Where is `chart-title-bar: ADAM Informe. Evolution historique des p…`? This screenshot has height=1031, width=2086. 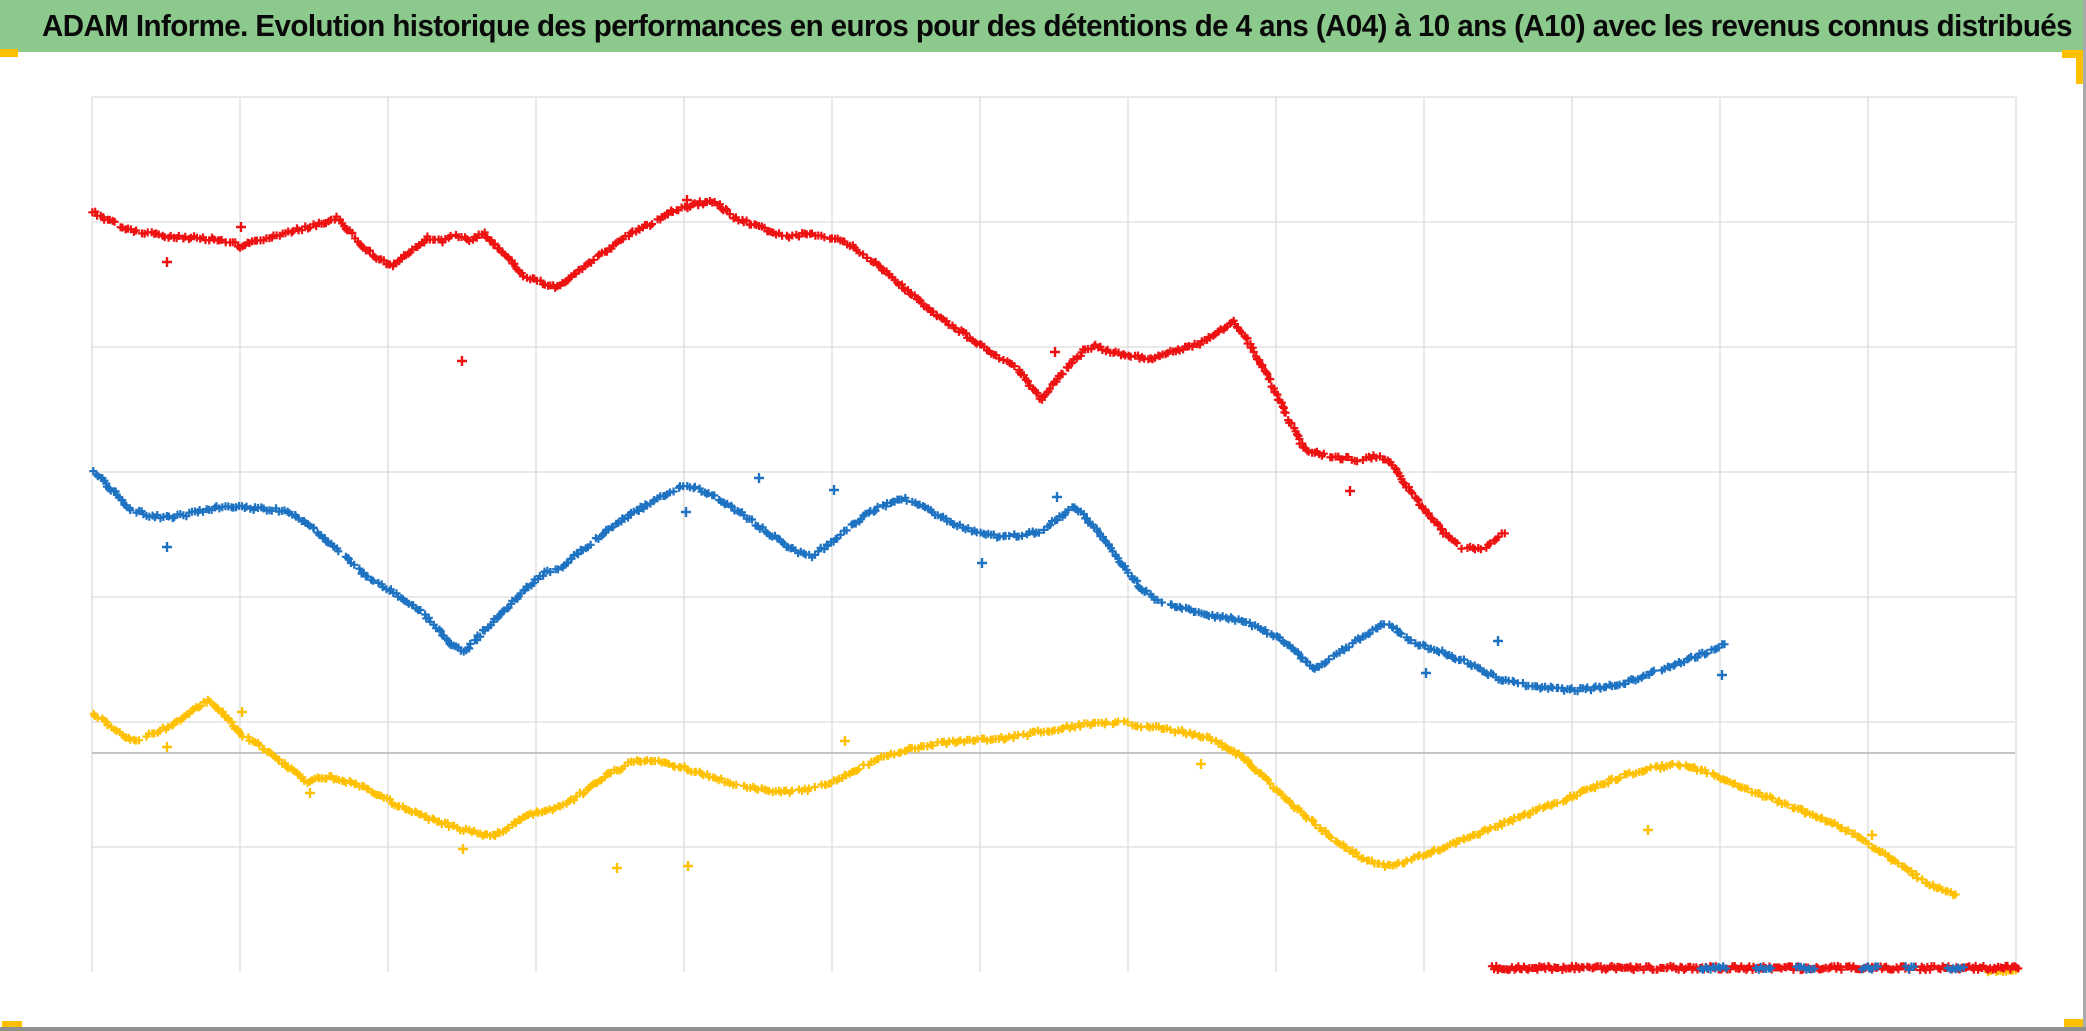
chart-title-bar: ADAM Informe. Evolution historique des p… is located at coordinates (1041, 26).